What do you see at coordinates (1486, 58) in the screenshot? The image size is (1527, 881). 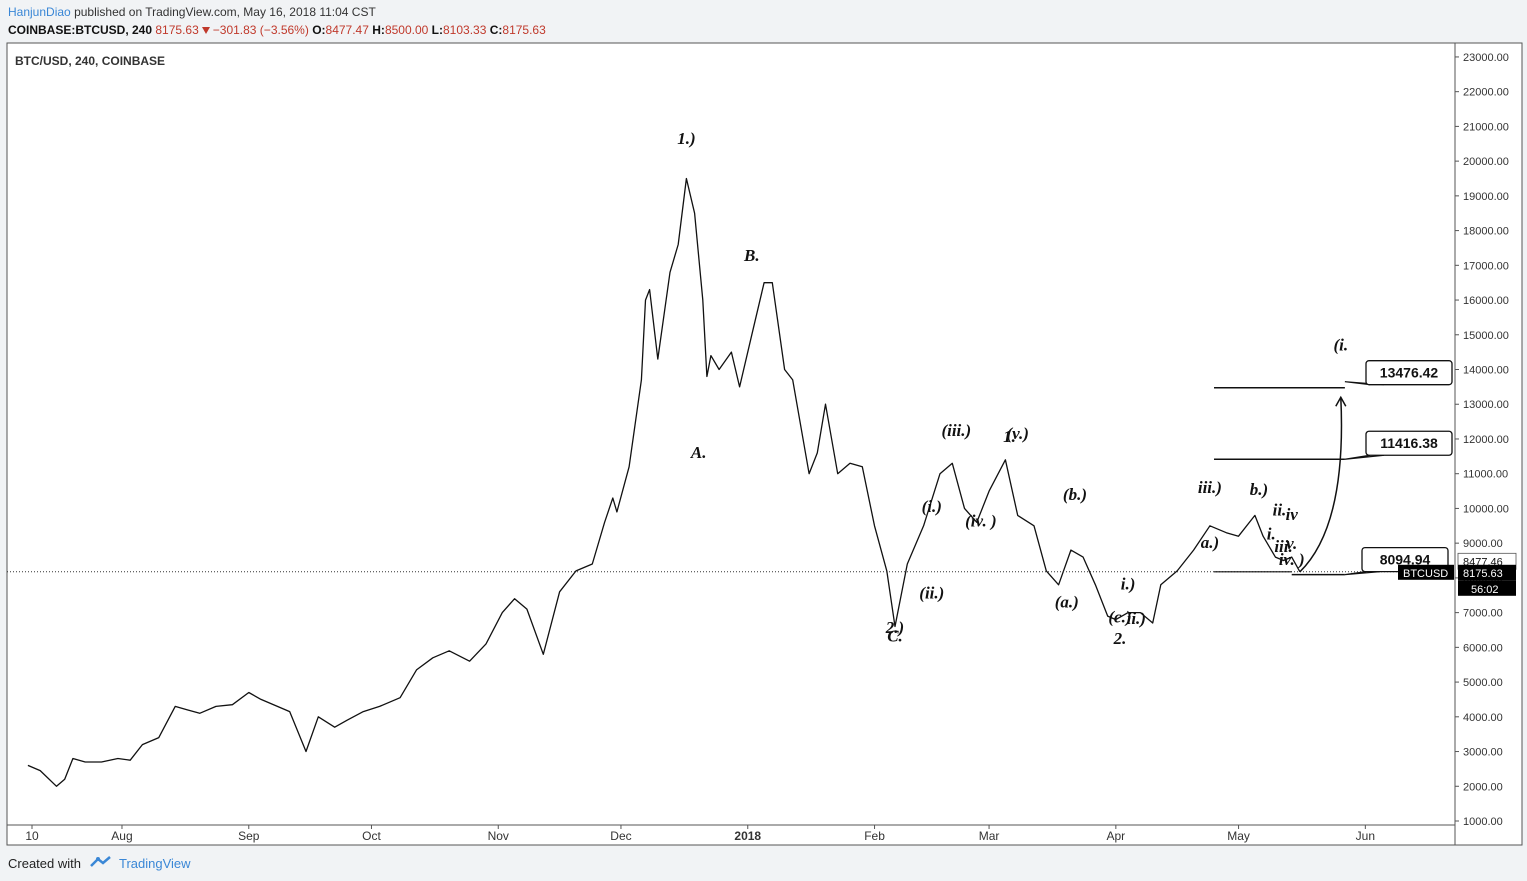 I see `y-tick-label: 23000.00` at bounding box center [1486, 58].